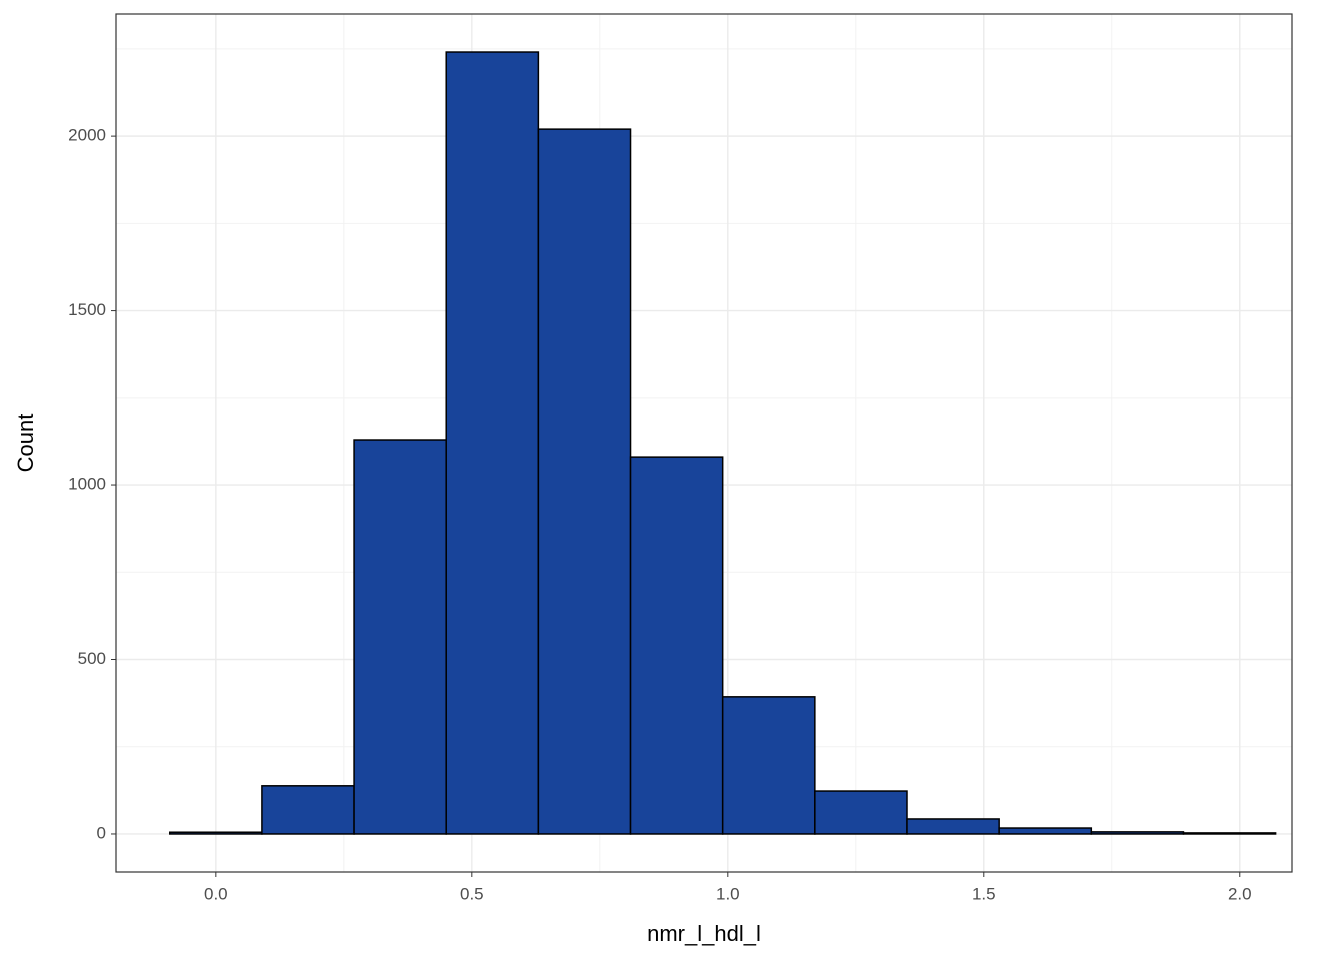 The image size is (1344, 960). What do you see at coordinates (25, 443) in the screenshot?
I see `y-axis-title: Count` at bounding box center [25, 443].